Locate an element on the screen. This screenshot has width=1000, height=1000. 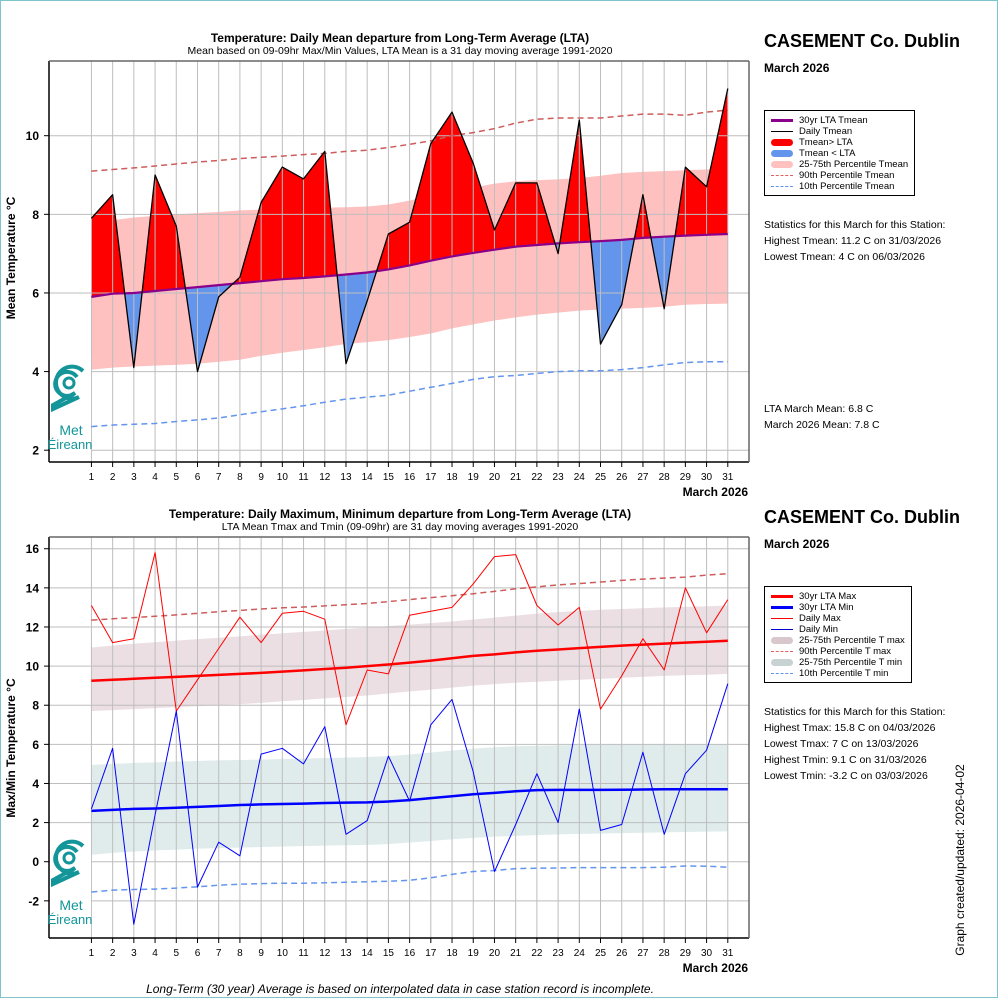
legend-item: 10th Percentile T min is located at coordinates (838, 673).